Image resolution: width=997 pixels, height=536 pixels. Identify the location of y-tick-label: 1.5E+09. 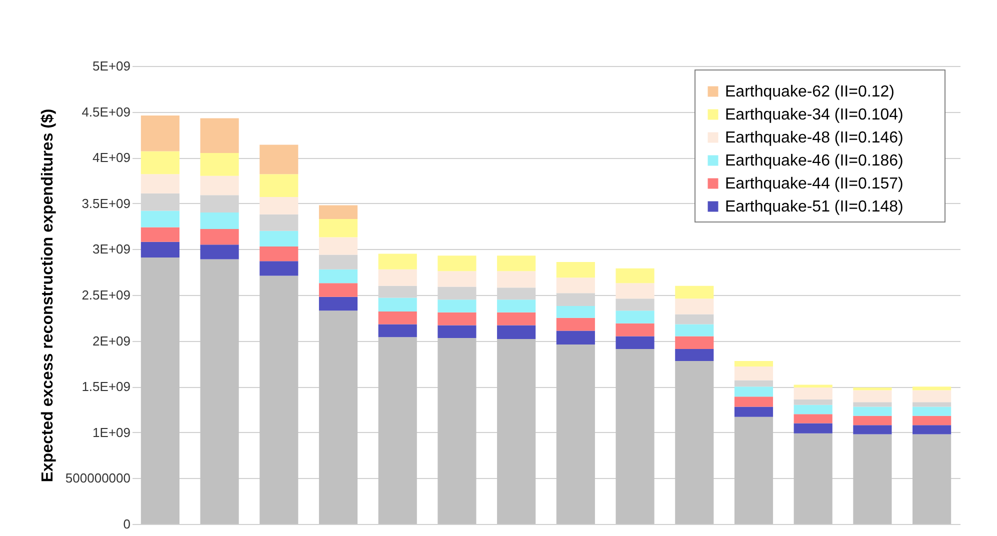
(106, 386).